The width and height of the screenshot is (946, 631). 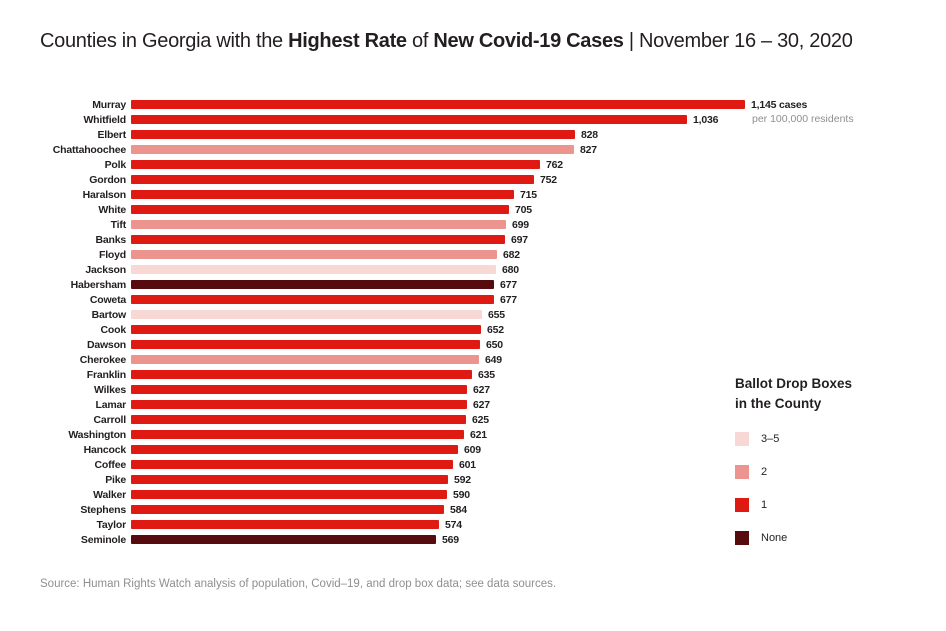 What do you see at coordinates (485, 314) in the screenshot?
I see `bar-row: Bartow 655` at bounding box center [485, 314].